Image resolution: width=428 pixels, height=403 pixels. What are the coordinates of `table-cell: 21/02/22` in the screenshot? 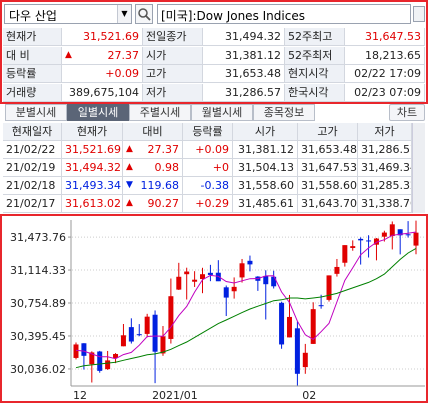 It's located at (32, 150).